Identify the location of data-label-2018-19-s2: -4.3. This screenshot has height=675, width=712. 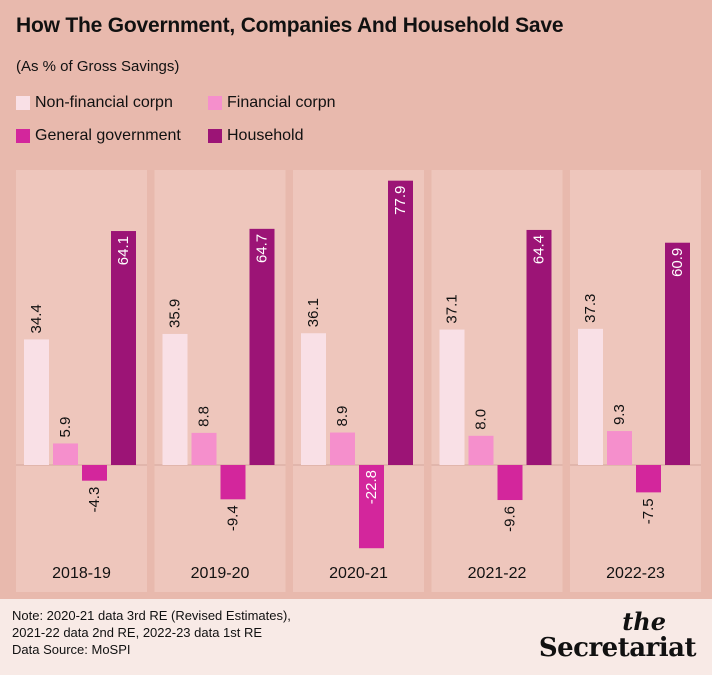
(94, 500).